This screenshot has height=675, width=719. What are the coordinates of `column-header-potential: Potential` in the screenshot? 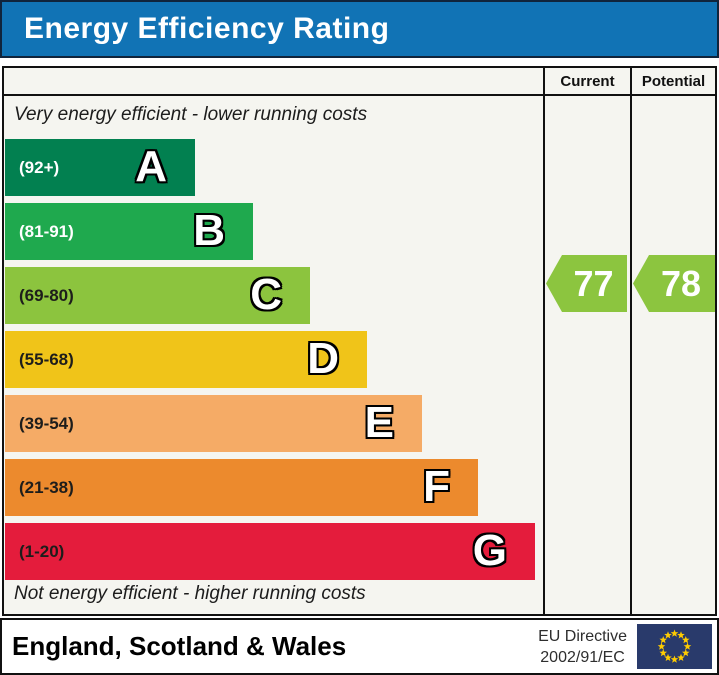 It's located at (673, 81).